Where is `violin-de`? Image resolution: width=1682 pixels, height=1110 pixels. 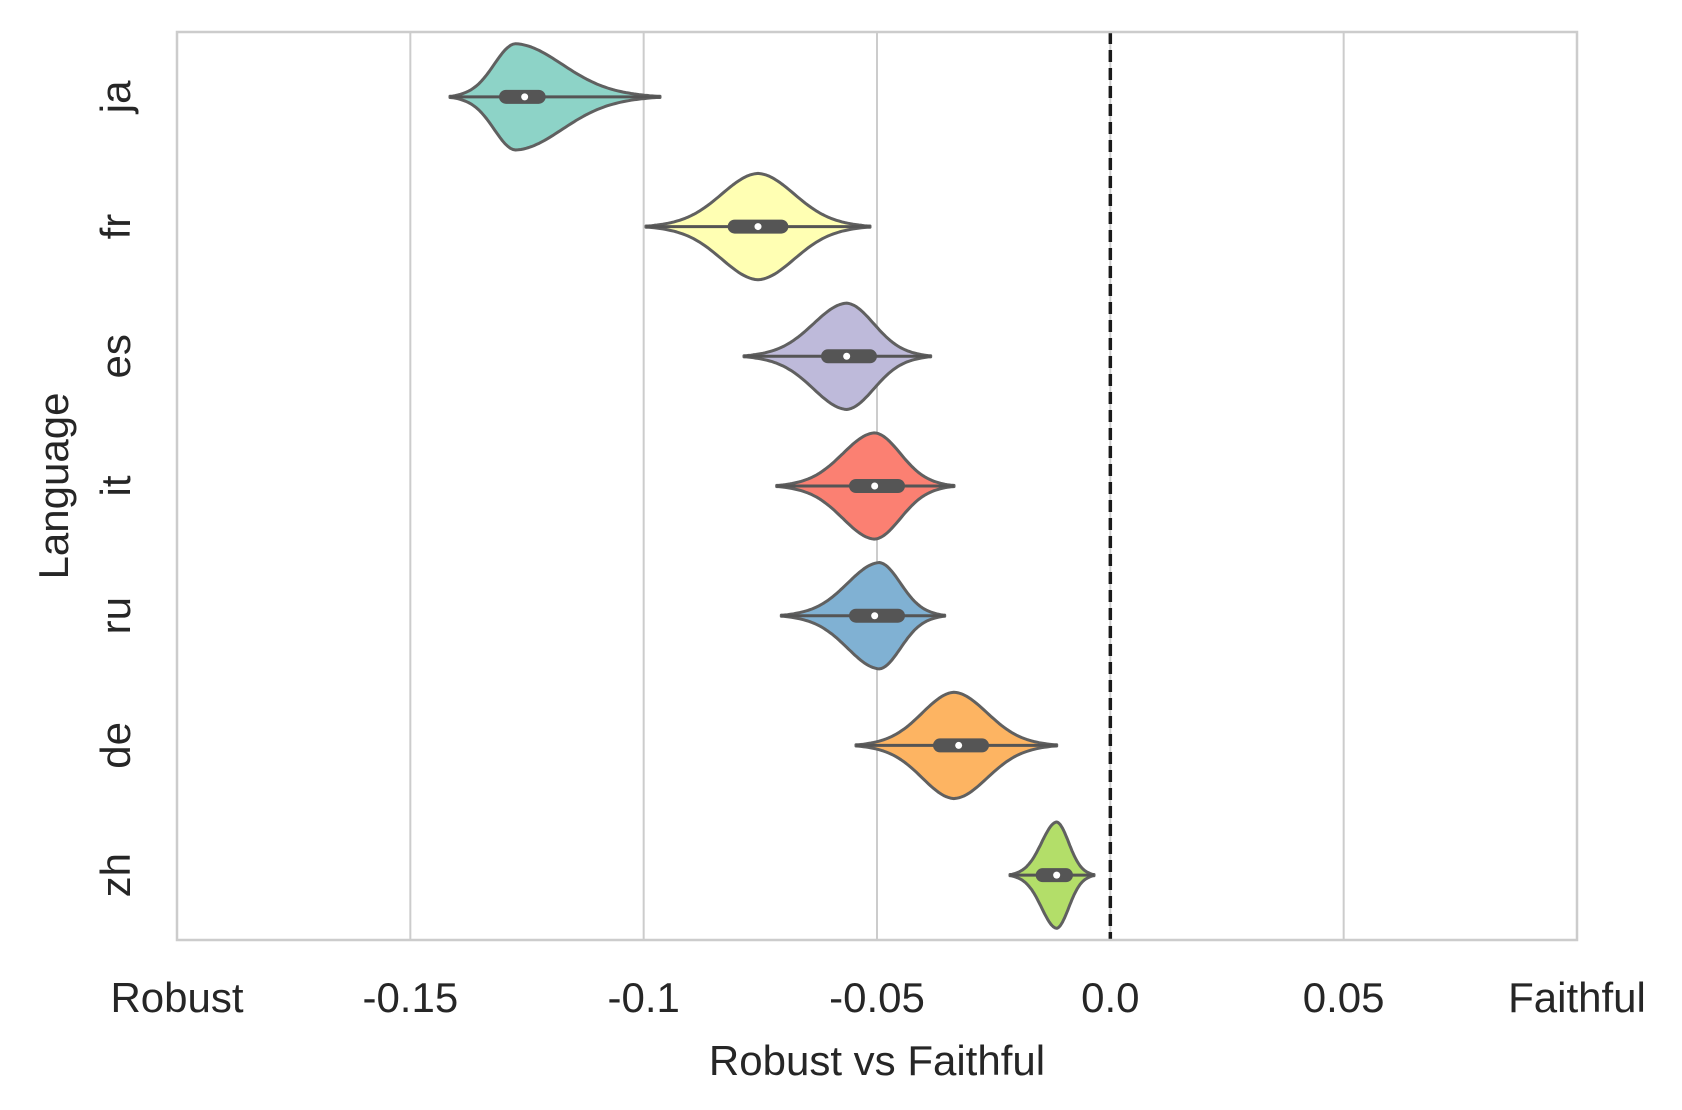 violin-de is located at coordinates (956, 745).